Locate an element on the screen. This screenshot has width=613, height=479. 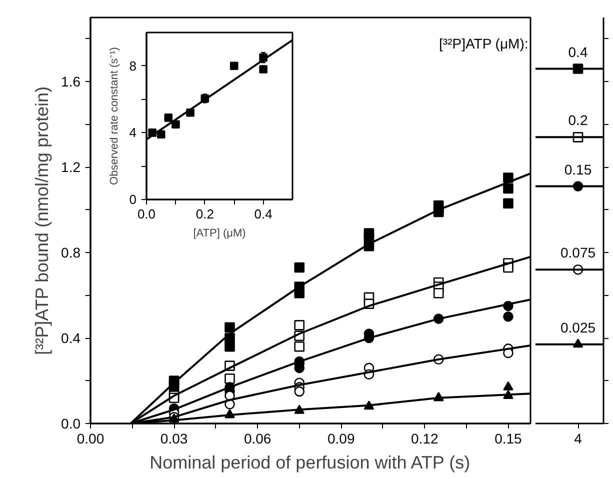
legend-label: 0.15 is located at coordinates (578, 169).